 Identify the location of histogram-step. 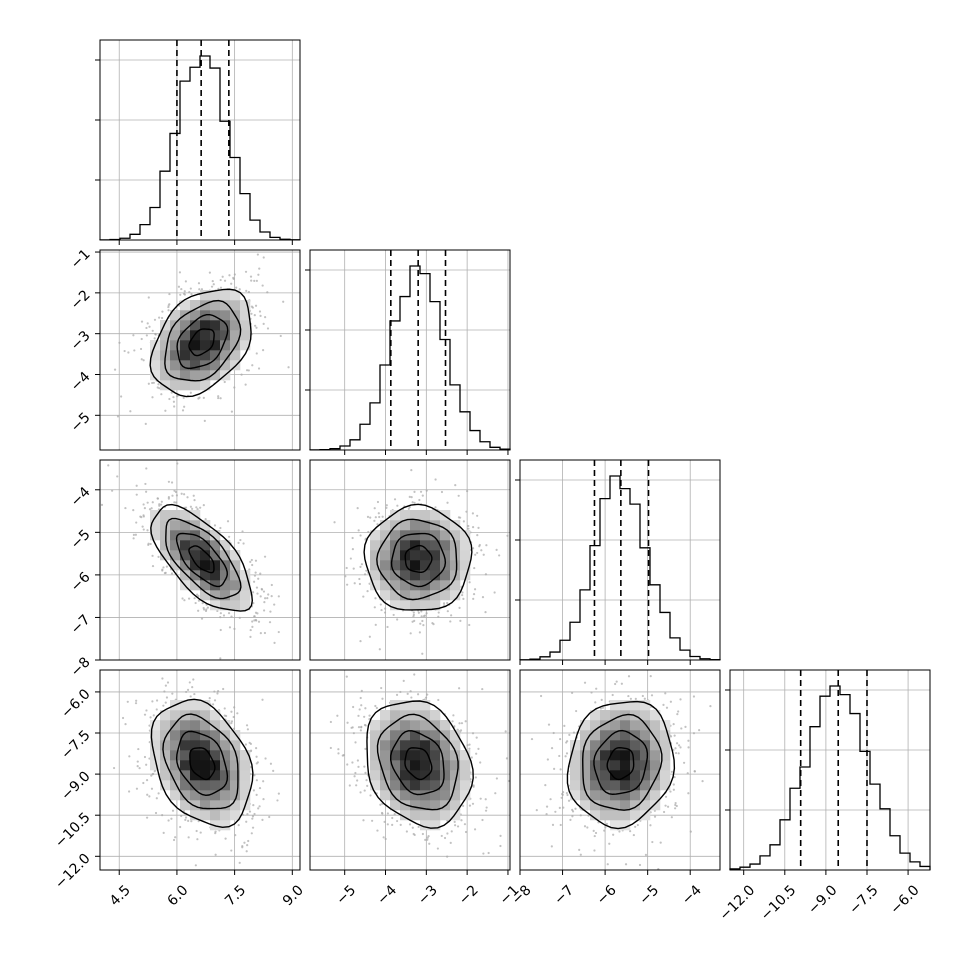
(410, 358).